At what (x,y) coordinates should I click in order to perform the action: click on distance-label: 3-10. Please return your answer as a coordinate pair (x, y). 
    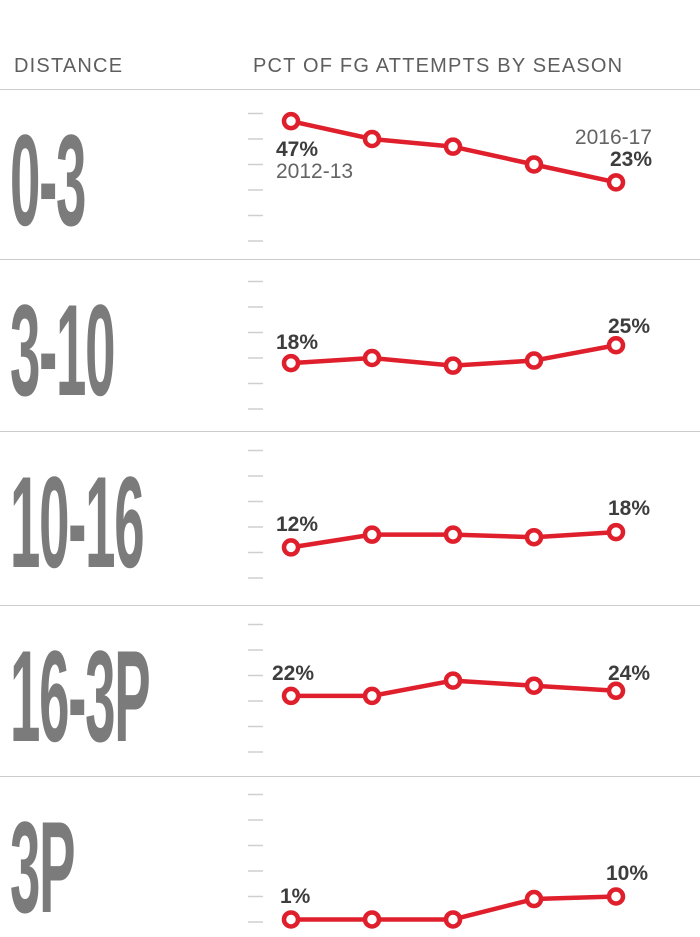
    Looking at the image, I should click on (63, 350).